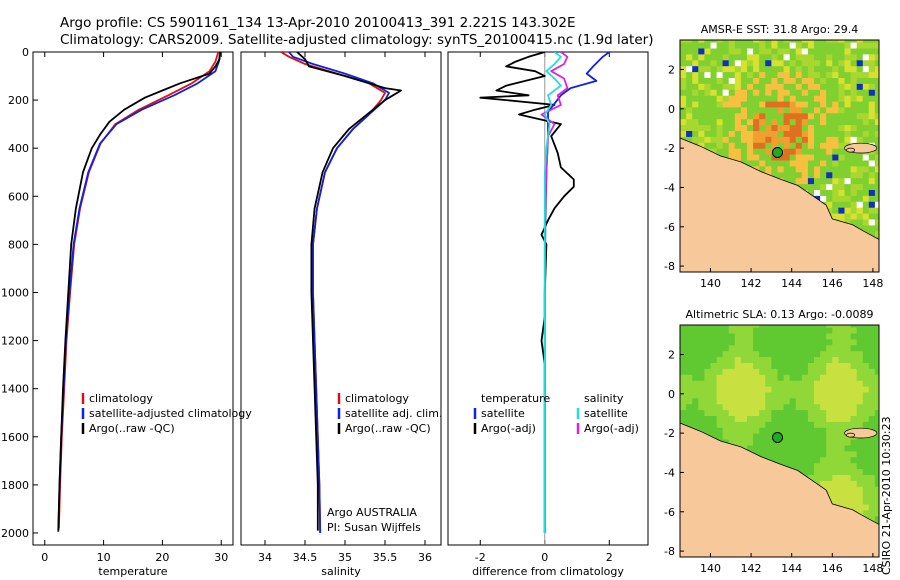  I want to click on map-frame, so click(779, 156).